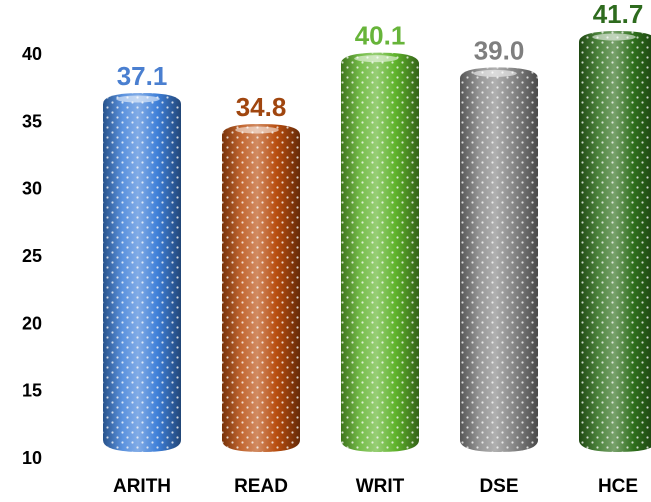 The width and height of the screenshot is (651, 502). Describe the element at coordinates (32, 458) in the screenshot. I see `y-tick-label: 10` at that location.